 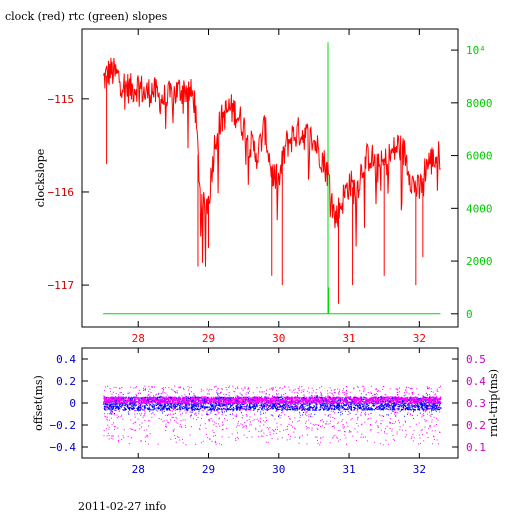 What do you see at coordinates (61, 285) in the screenshot?
I see `y-tick-label: −117` at bounding box center [61, 285].